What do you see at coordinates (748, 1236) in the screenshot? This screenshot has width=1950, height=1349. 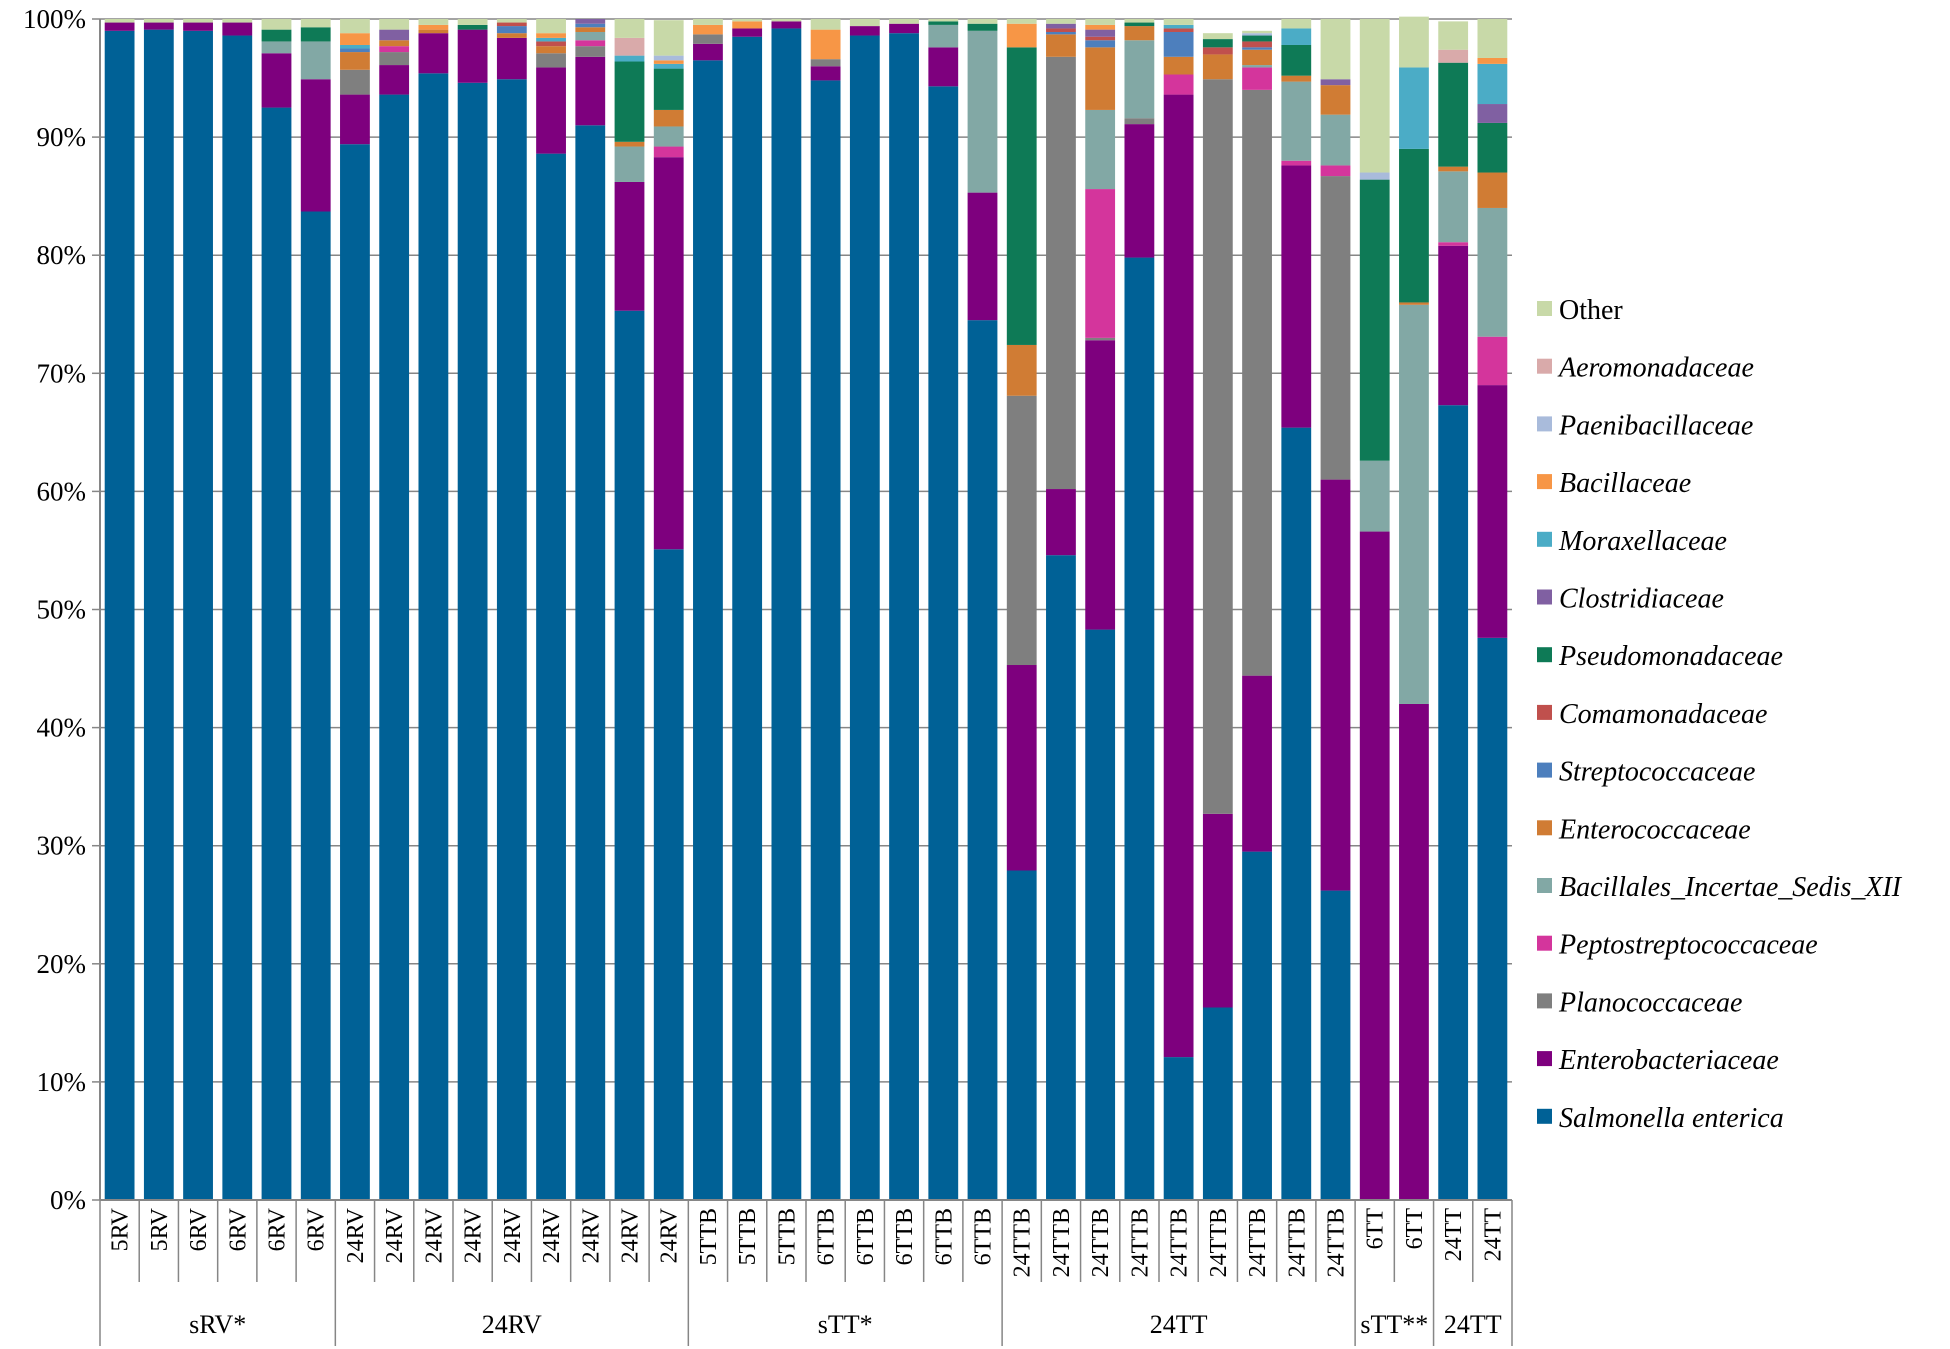 I see `x-tick-label: 5TTB` at bounding box center [748, 1236].